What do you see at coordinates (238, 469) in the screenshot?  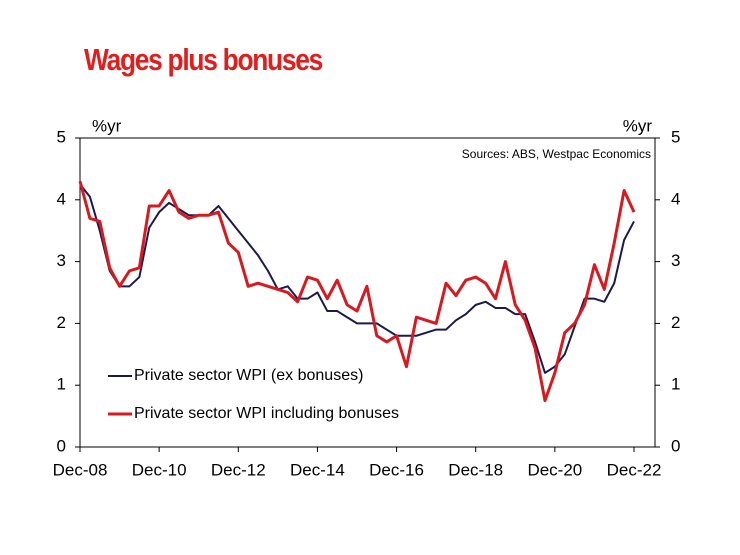 I see `x-tick-label: Dec-12` at bounding box center [238, 469].